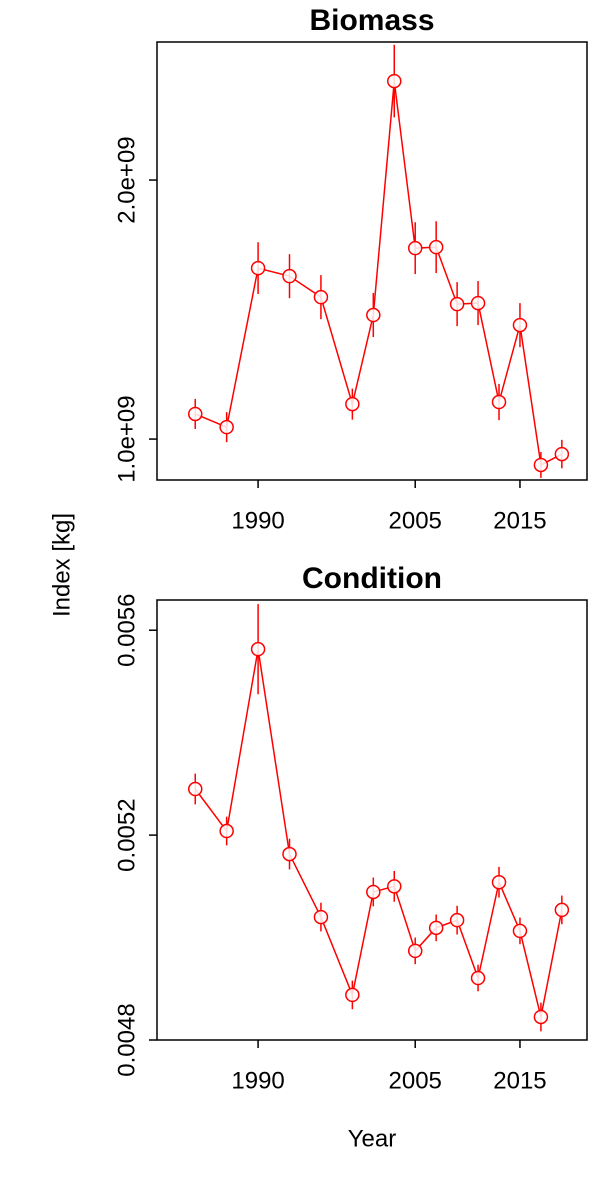 This screenshot has height=1200, width=600. What do you see at coordinates (126, 630) in the screenshot?
I see `y-tick-label: 0.0056` at bounding box center [126, 630].